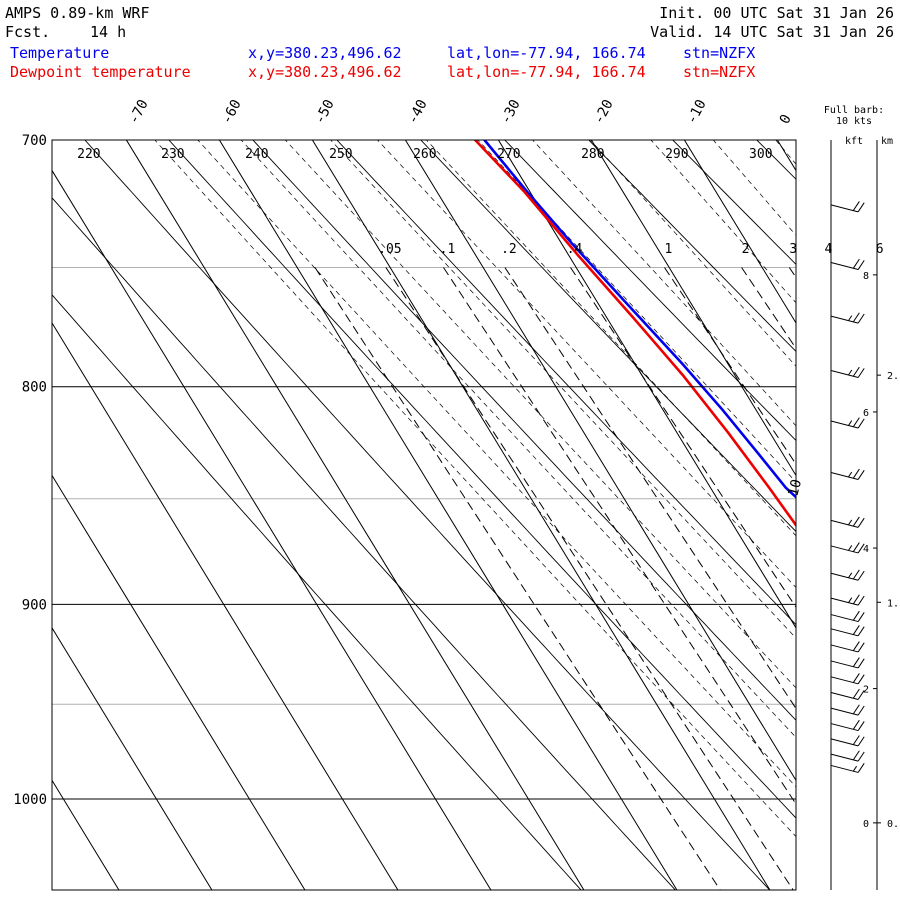  I want to click on mixing-ratio-label: .4, so click(575, 249).